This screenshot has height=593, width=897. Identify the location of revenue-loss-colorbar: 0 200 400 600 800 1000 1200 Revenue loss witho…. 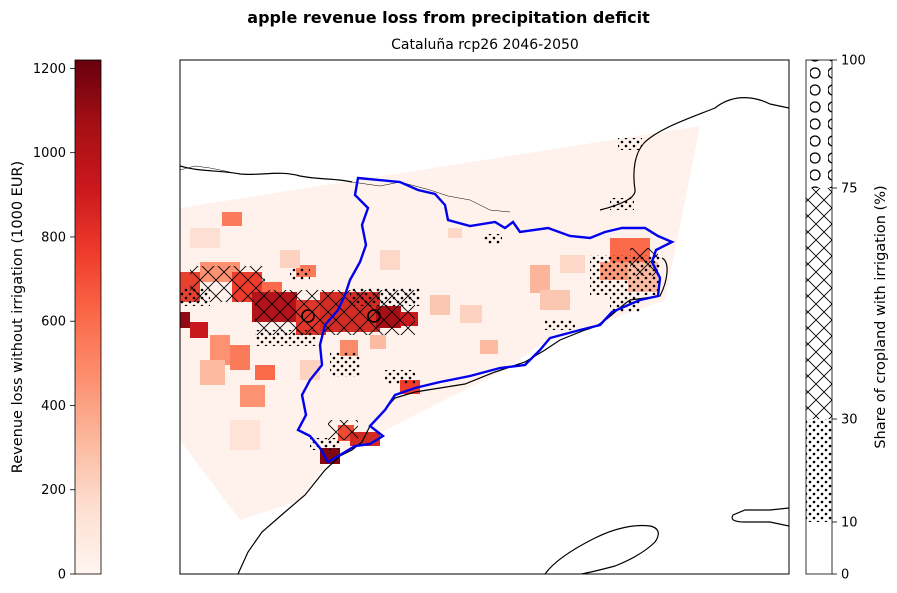
(56, 321).